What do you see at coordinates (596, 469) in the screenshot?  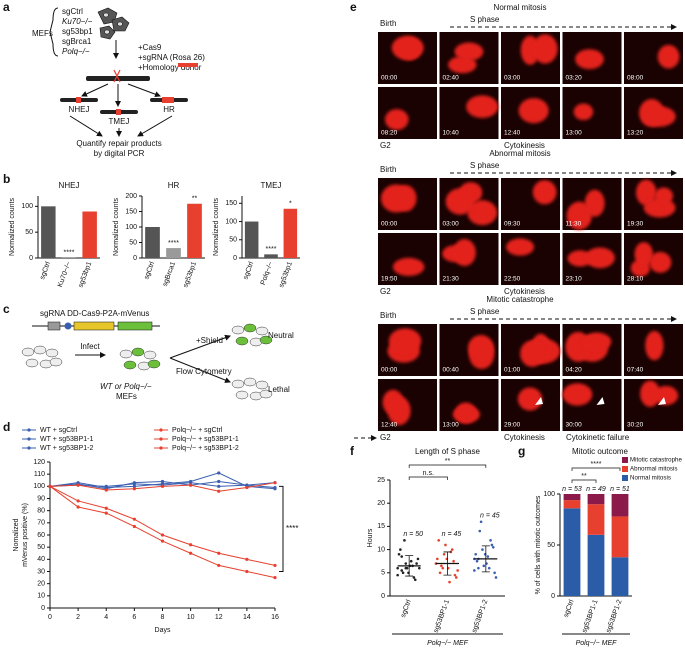 I see `bracket` at bounding box center [596, 469].